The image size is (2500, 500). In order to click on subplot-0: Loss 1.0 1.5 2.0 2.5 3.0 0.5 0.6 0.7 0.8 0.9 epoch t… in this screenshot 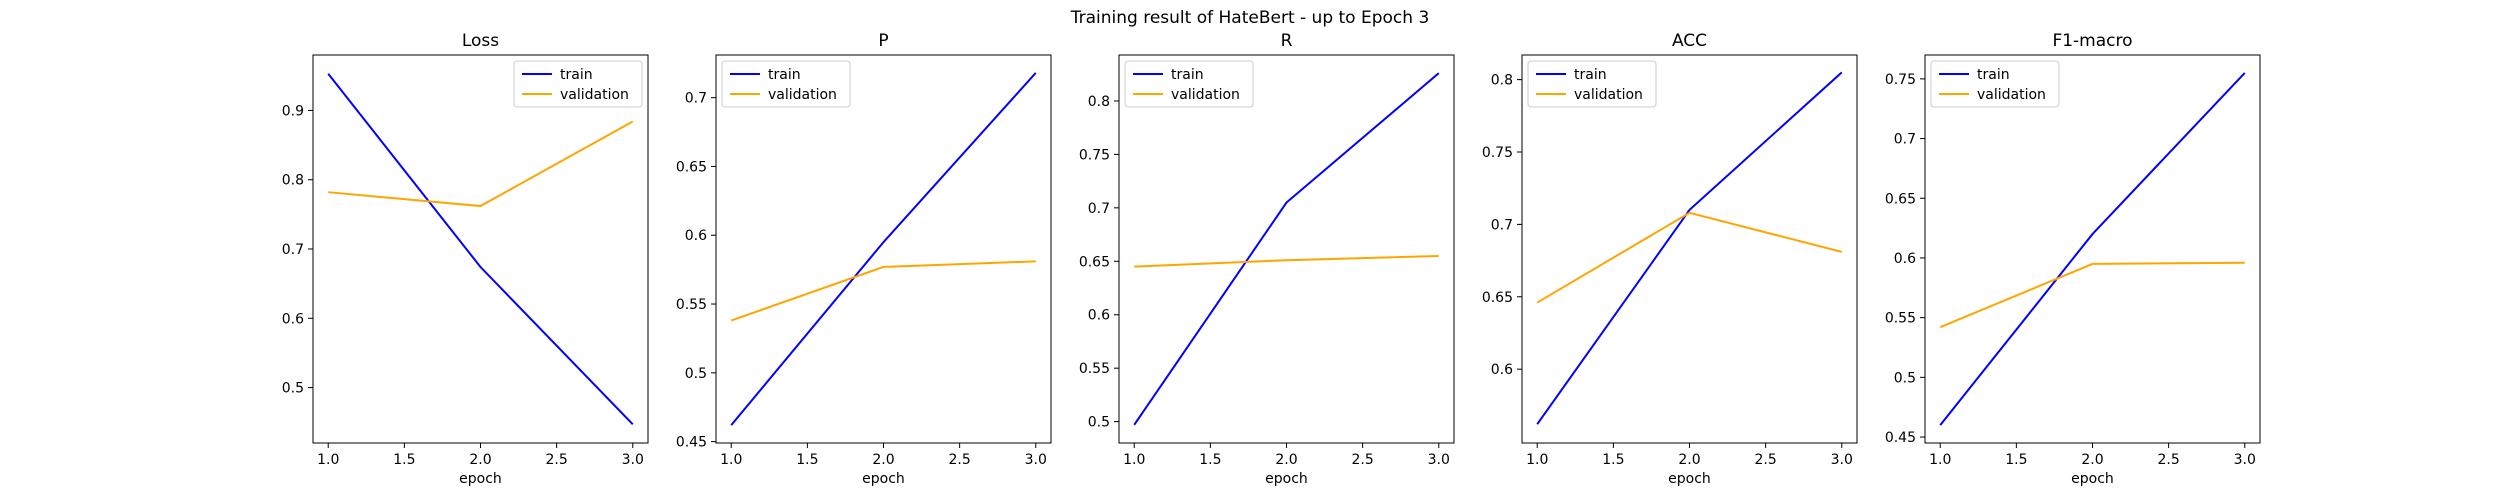, I will do `click(465, 259)`.